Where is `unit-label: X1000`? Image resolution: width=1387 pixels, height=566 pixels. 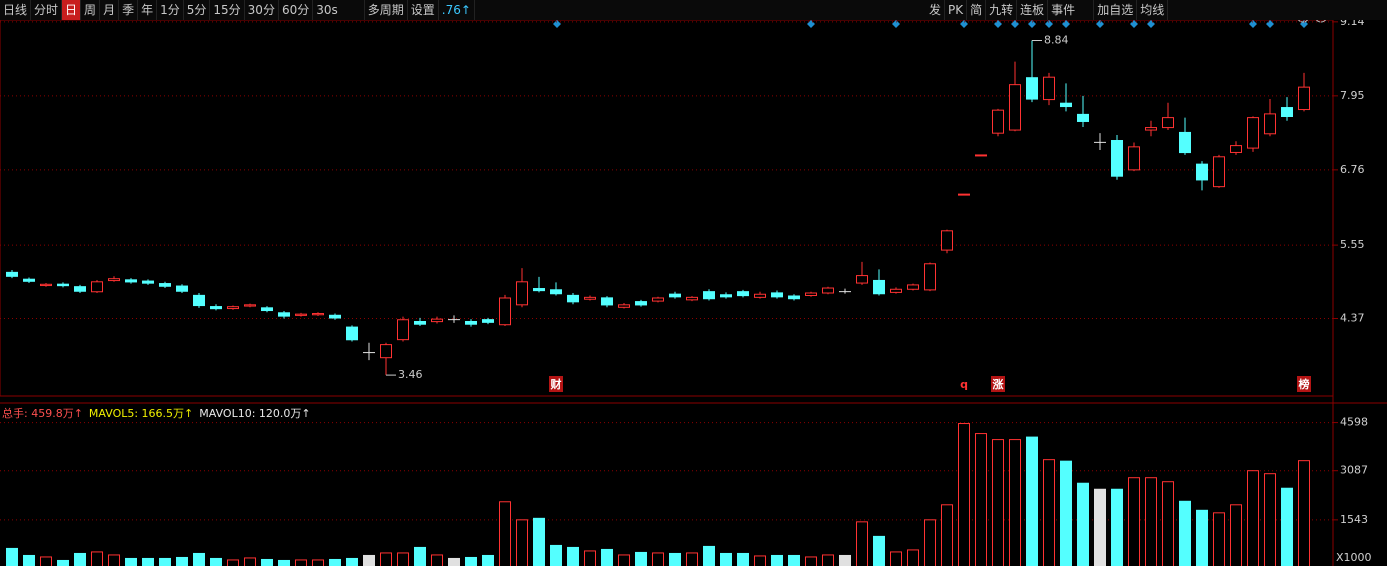
unit-label: X1000 is located at coordinates (1354, 557).